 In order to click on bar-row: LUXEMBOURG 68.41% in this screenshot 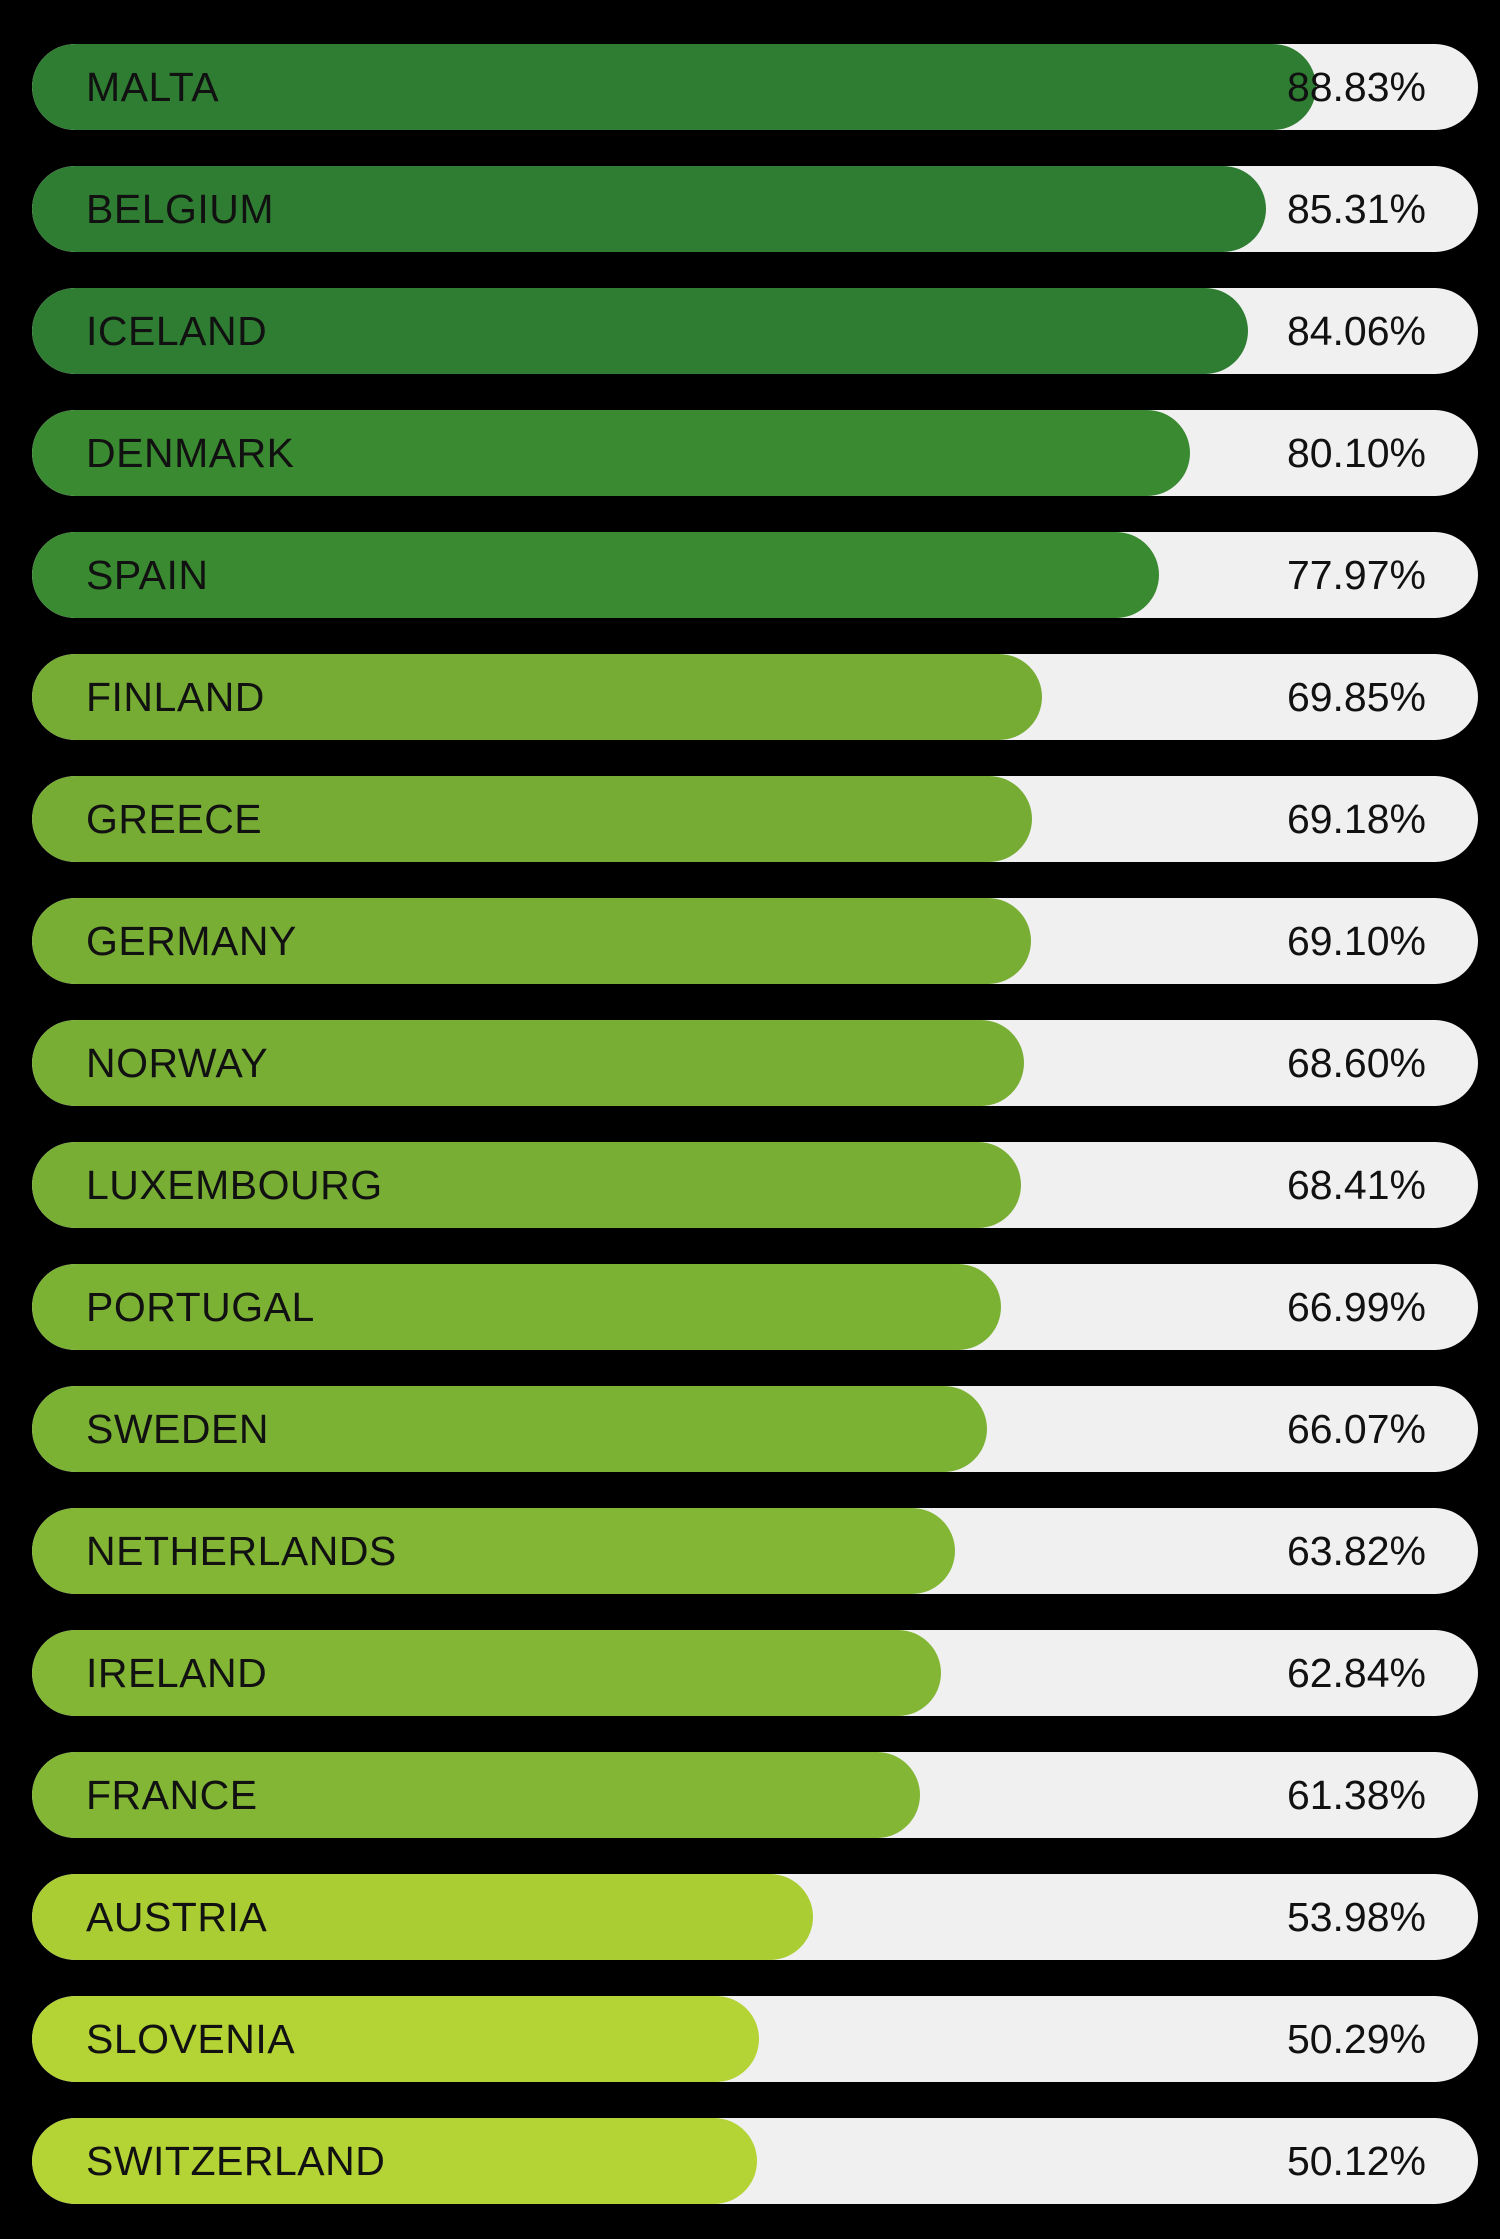, I will do `click(755, 1185)`.